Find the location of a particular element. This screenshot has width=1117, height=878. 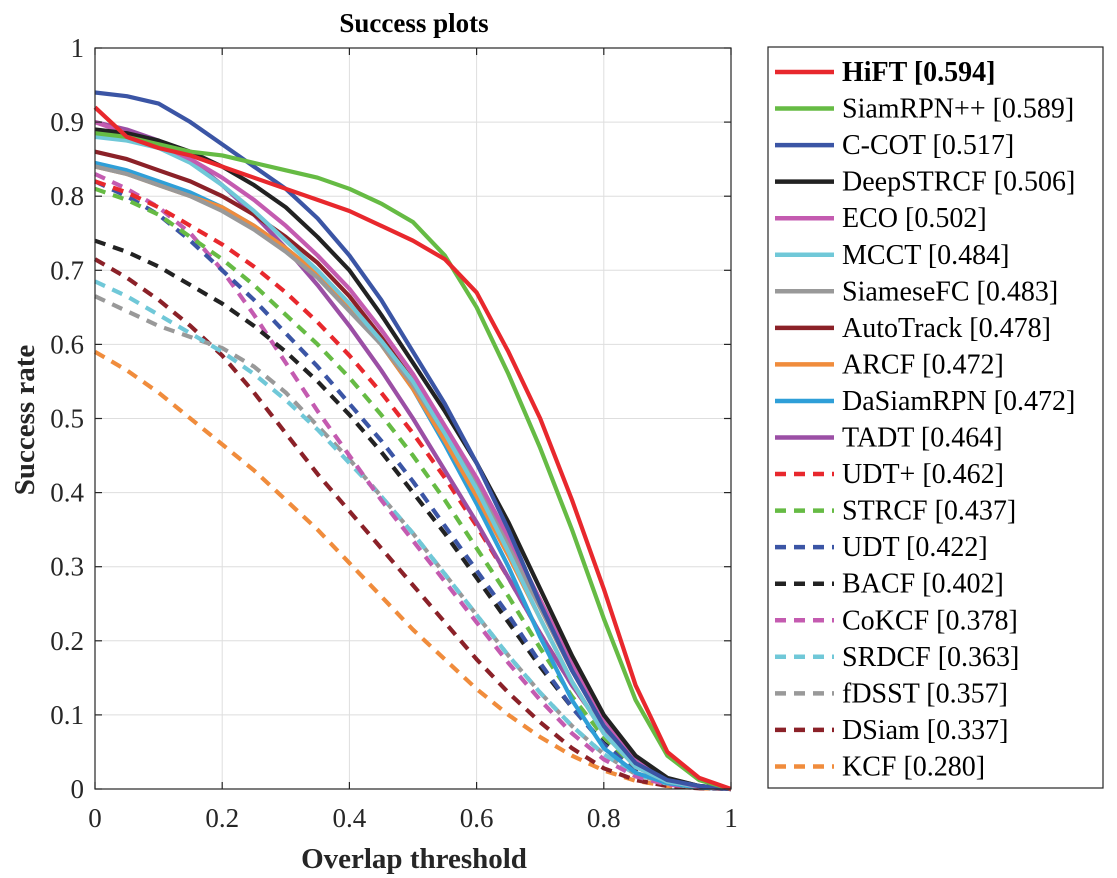

legend-item-kcf: KCF [0.280] is located at coordinates (880, 766).